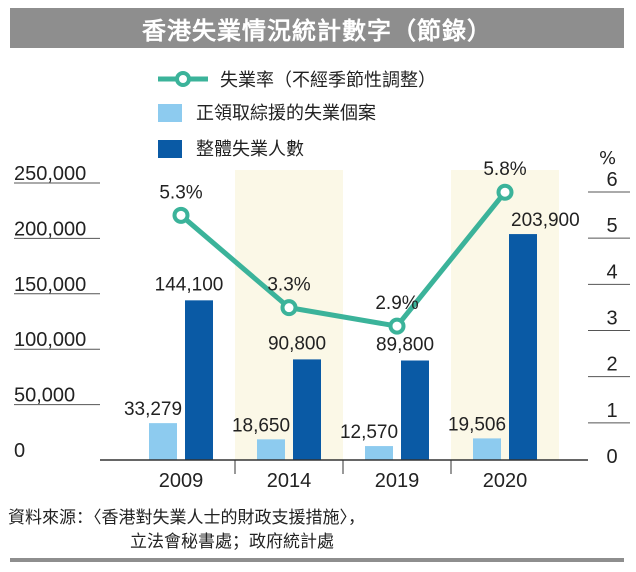 Image resolution: width=636 pixels, height=572 pixels. I want to click on left-axis: 0 50,000 100,000 150,000 200,000 250,000, so click(57, 312).